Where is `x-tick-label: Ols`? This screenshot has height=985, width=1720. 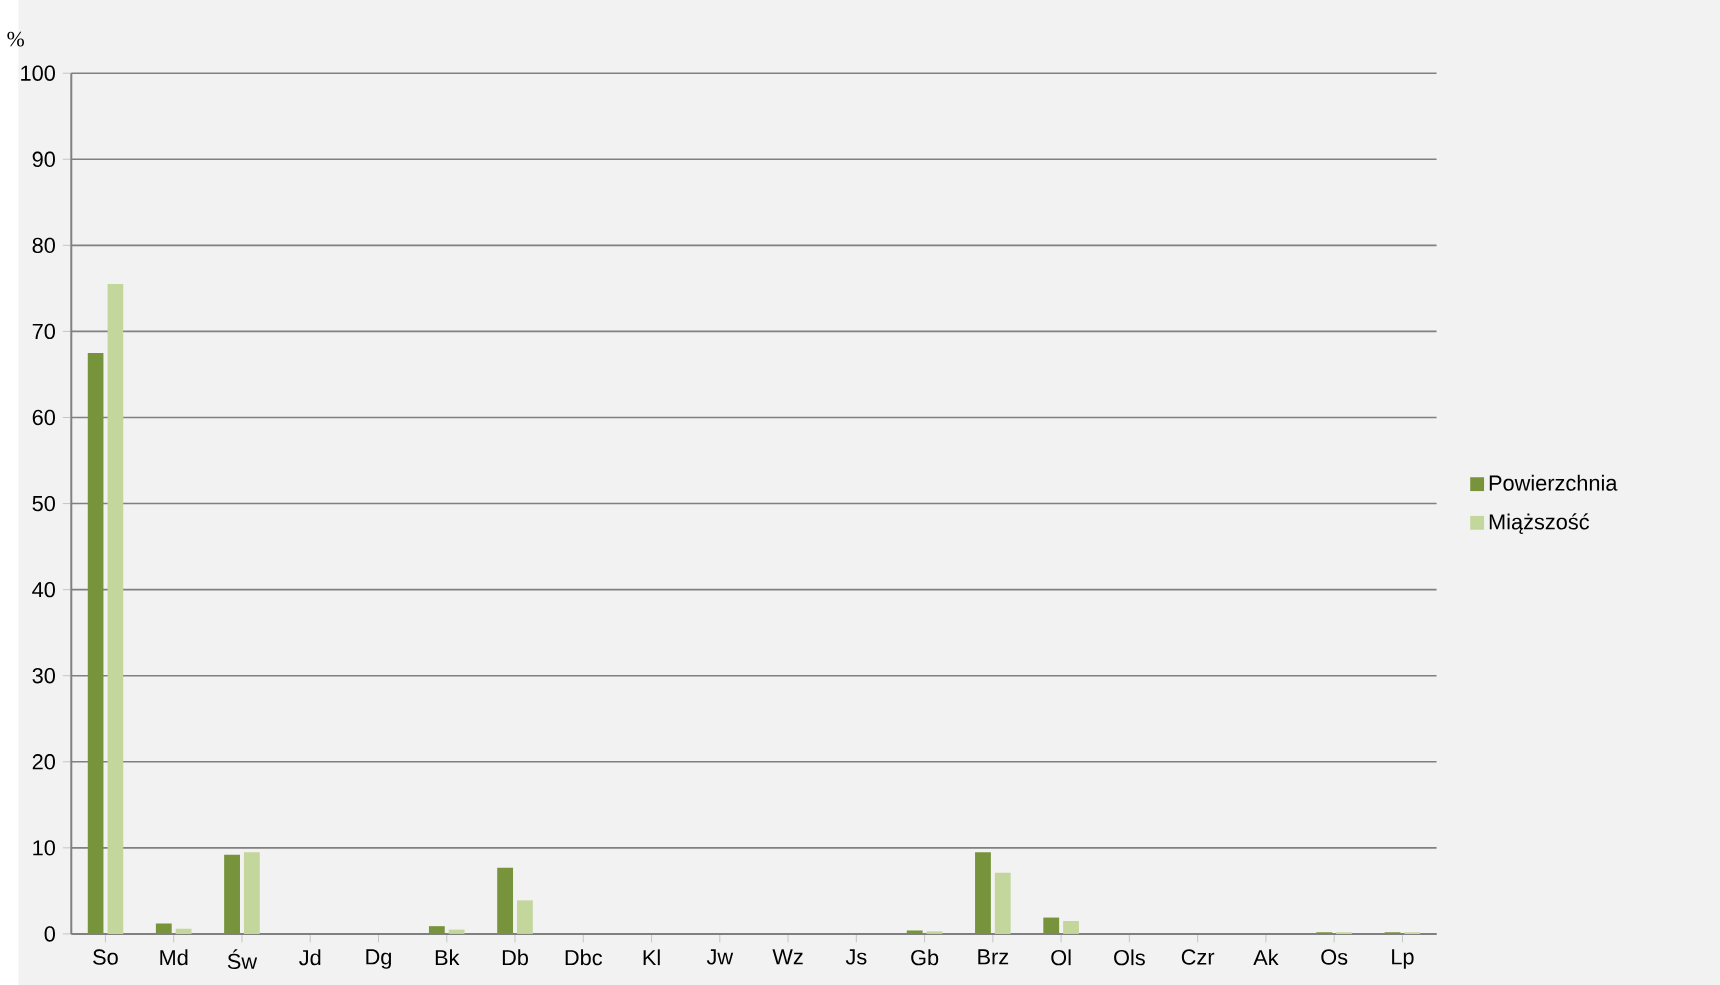 x-tick-label: Ols is located at coordinates (1129, 957).